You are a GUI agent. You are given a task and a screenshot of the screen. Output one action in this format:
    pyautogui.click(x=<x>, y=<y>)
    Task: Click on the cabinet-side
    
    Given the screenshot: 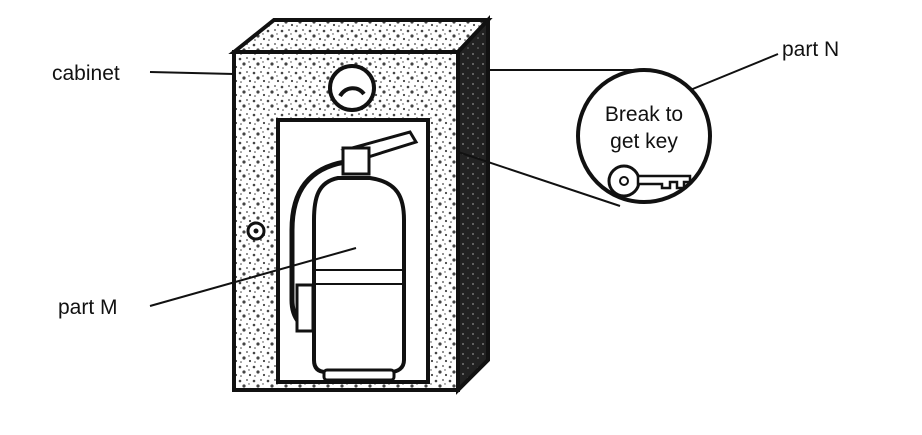 What is the action you would take?
    pyautogui.click(x=473, y=204)
    